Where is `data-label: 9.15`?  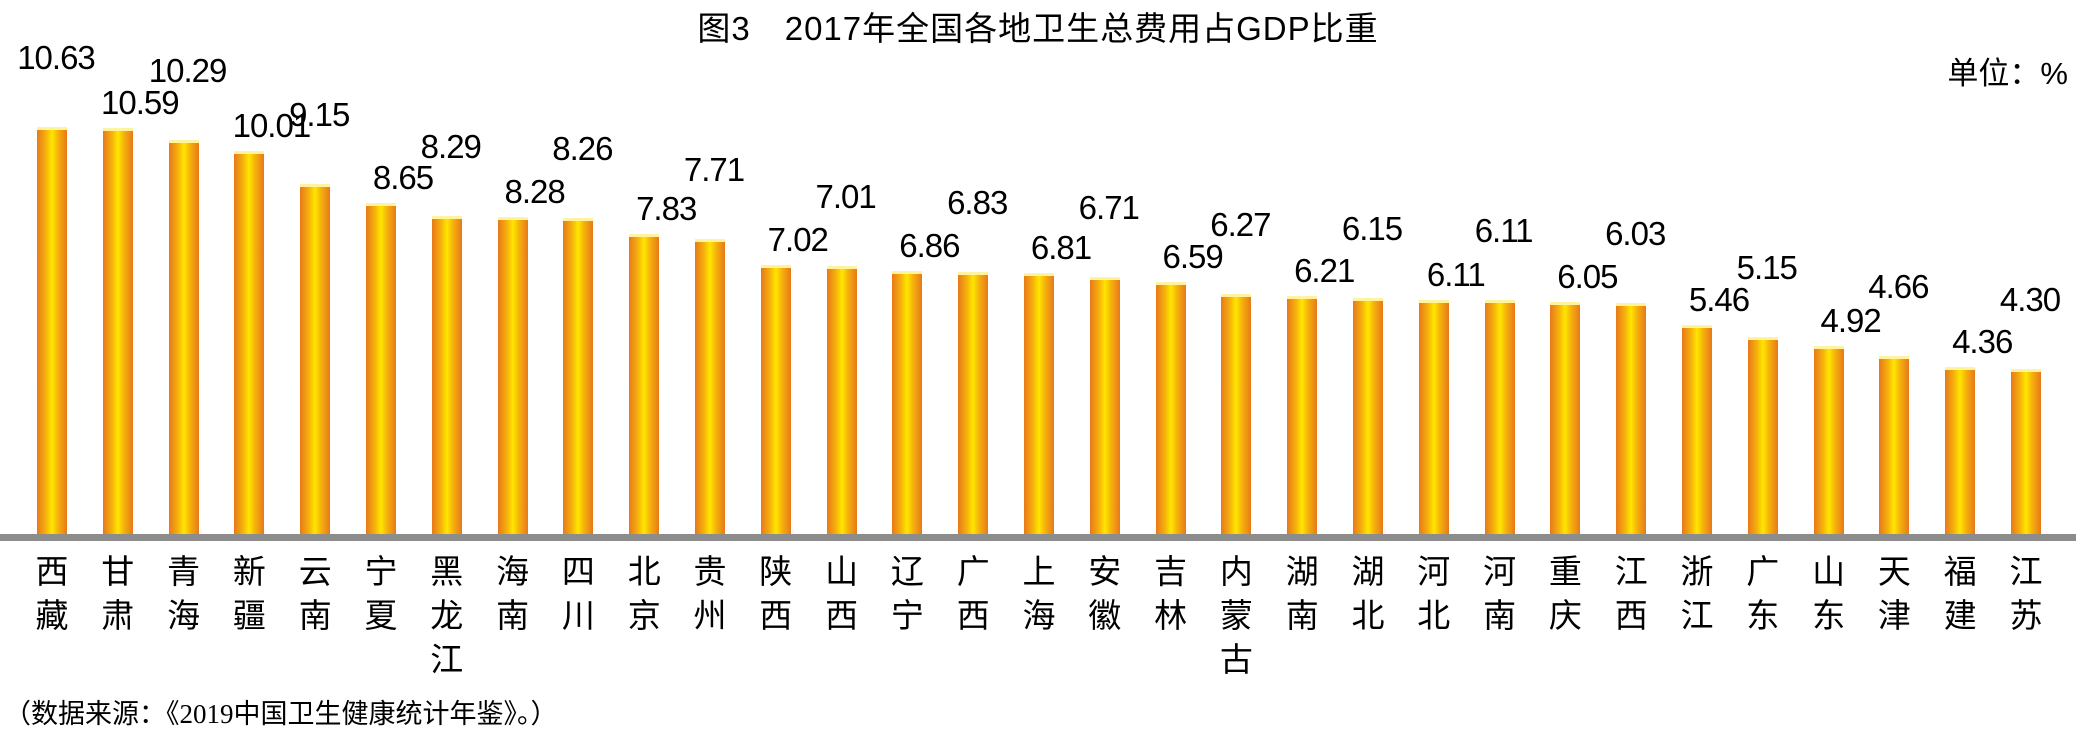 data-label: 9.15 is located at coordinates (319, 114).